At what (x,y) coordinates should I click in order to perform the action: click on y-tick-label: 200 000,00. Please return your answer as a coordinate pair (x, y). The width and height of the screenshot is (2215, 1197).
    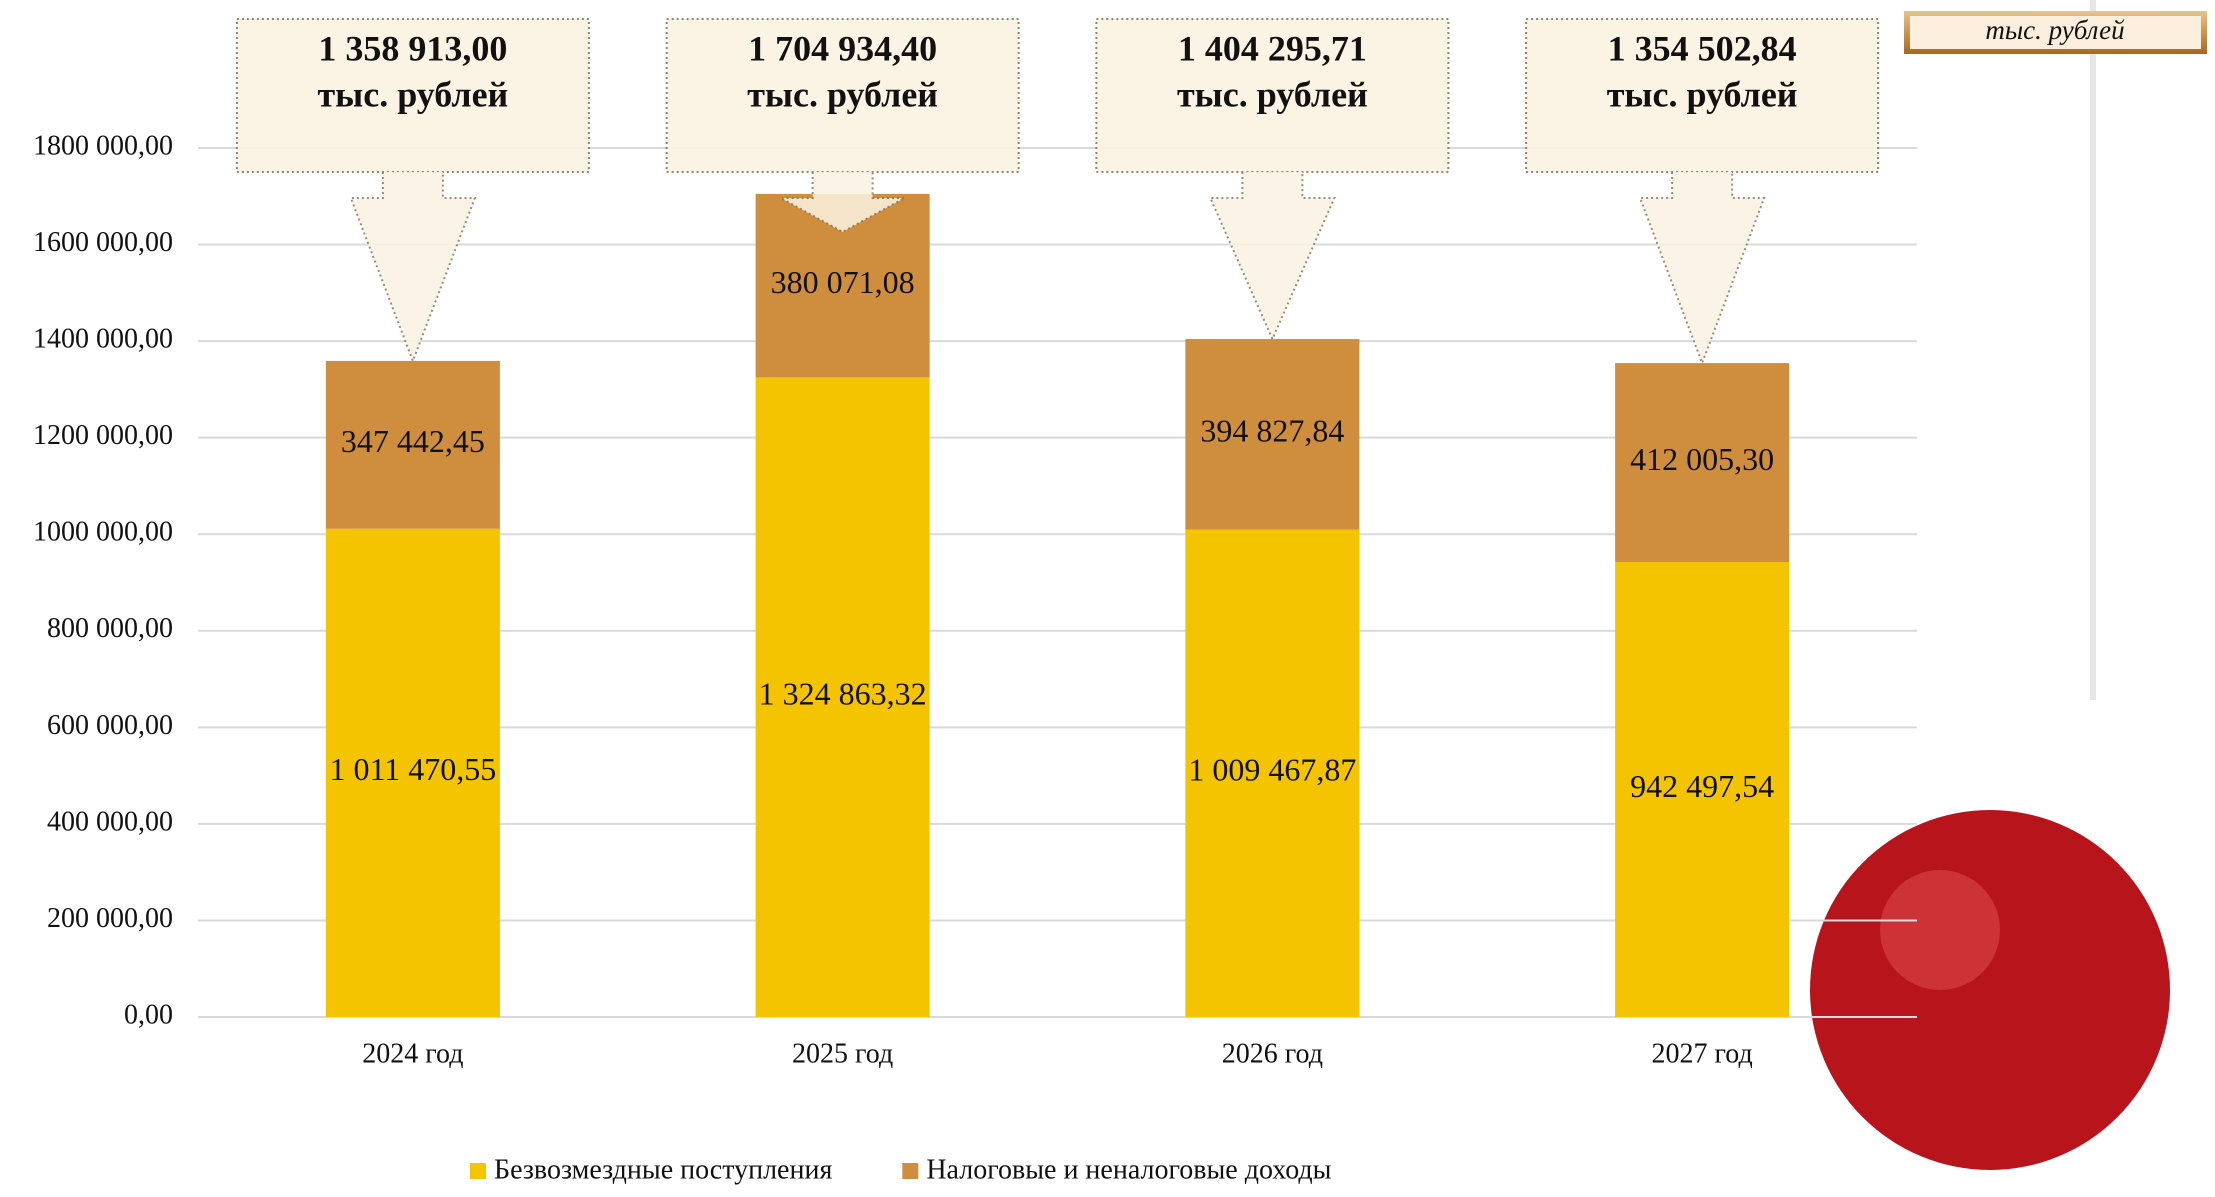
    Looking at the image, I should click on (110, 918).